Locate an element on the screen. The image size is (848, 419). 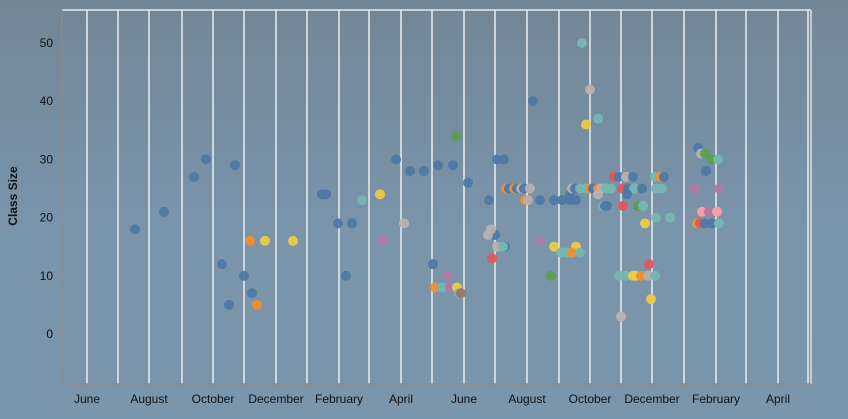
y-axis-title: Class Size is located at coordinates (13, 196).